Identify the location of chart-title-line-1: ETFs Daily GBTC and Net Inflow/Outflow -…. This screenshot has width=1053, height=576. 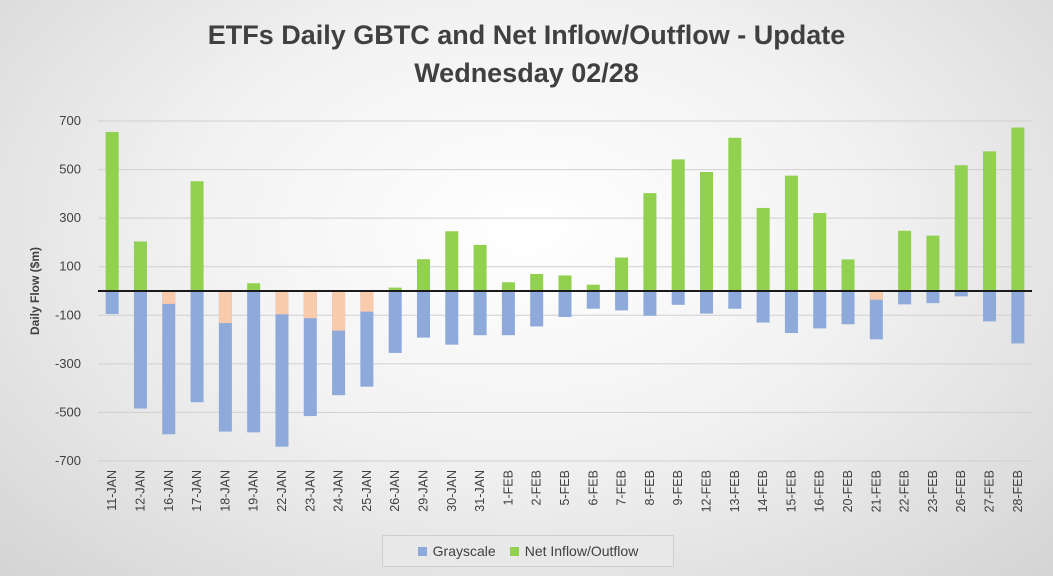
(526, 35).